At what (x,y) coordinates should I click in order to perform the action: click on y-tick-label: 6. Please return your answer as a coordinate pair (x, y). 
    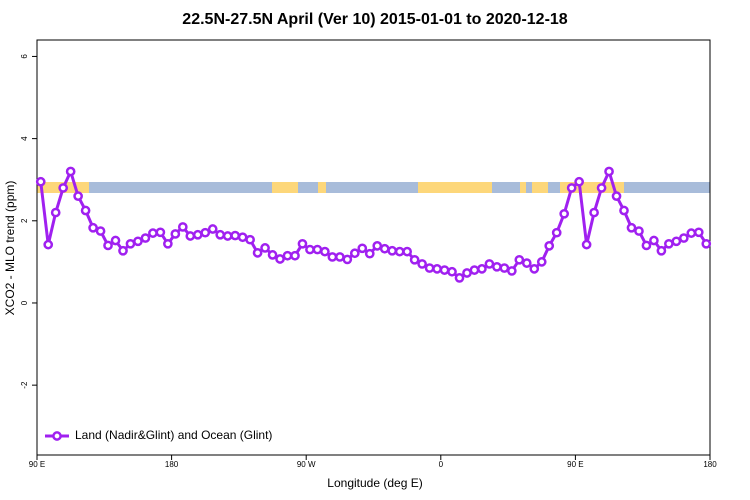
    Looking at the image, I should click on (24, 56).